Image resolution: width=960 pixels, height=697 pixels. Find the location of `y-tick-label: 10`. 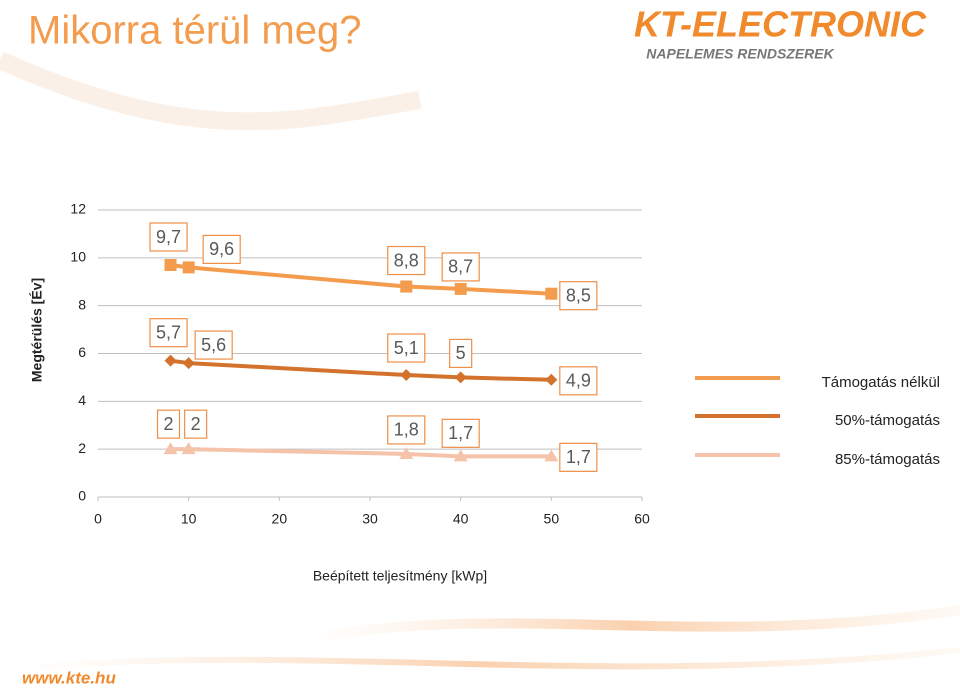

y-tick-label: 10 is located at coordinates (78, 257).